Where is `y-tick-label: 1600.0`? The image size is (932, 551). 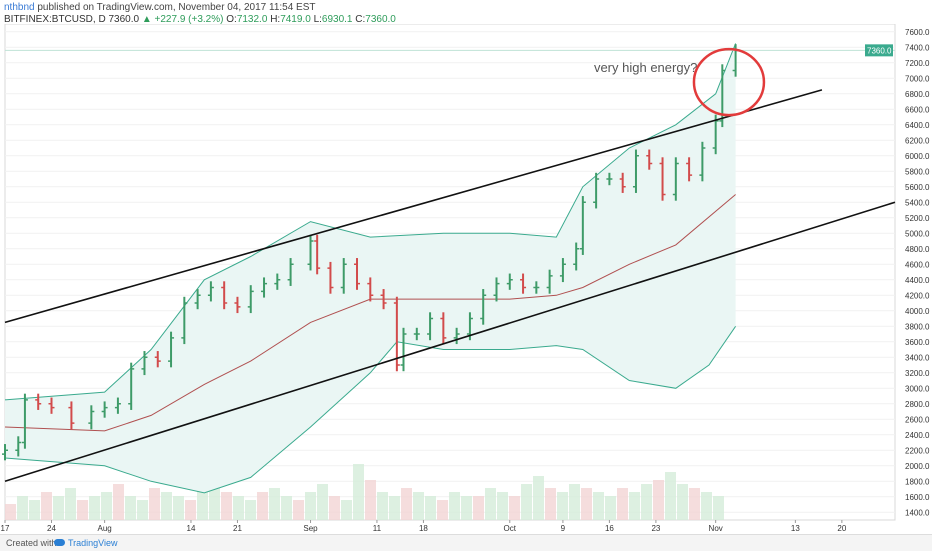
y-tick-label: 1600.0 is located at coordinates (917, 497).